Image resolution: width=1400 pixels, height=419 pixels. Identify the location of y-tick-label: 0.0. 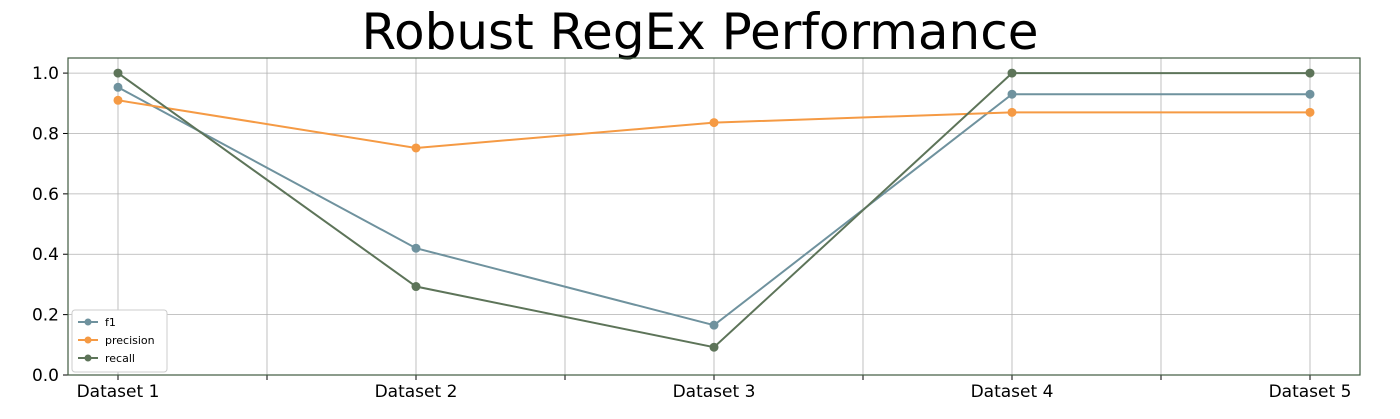
(45, 376).